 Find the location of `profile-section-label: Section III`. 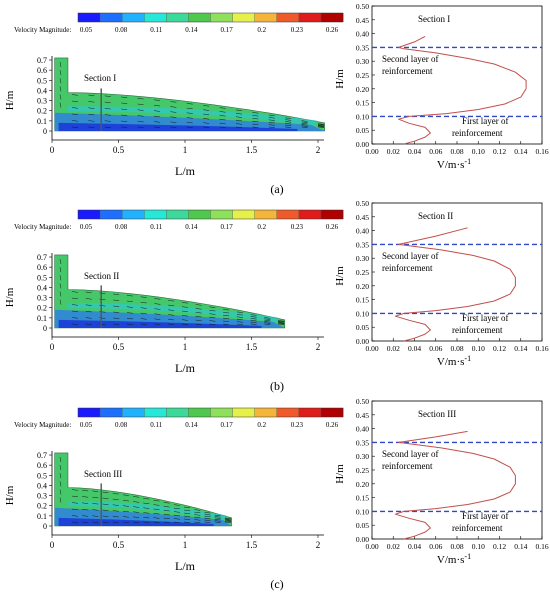

profile-section-label: Section III is located at coordinates (437, 414).